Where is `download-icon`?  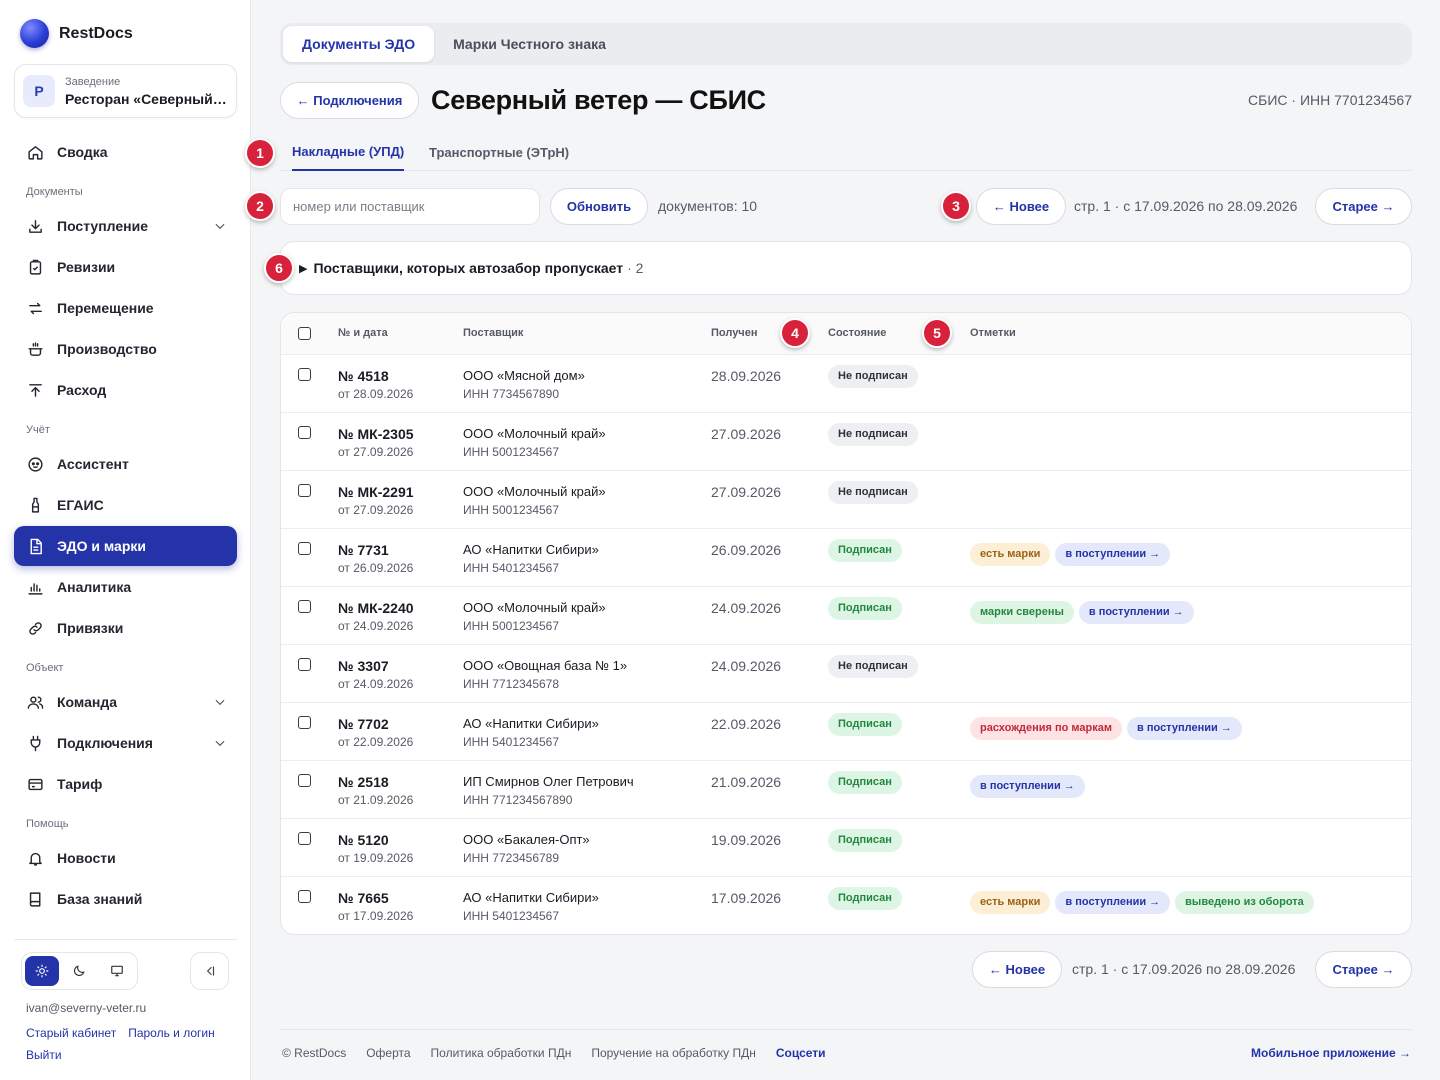 download-icon is located at coordinates (35, 226).